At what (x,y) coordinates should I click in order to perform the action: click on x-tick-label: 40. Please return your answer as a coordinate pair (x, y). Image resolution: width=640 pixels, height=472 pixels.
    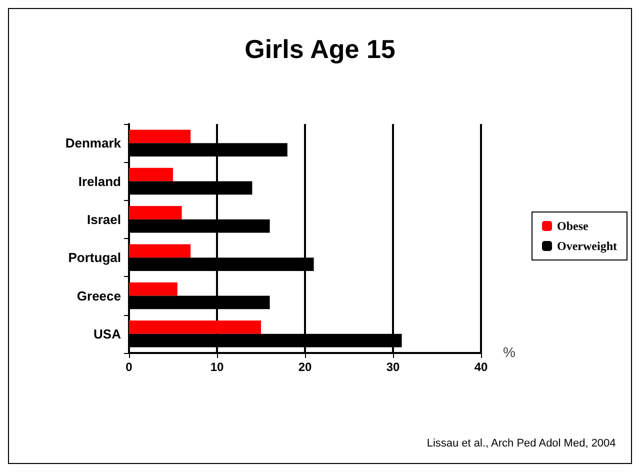
    Looking at the image, I should click on (481, 367).